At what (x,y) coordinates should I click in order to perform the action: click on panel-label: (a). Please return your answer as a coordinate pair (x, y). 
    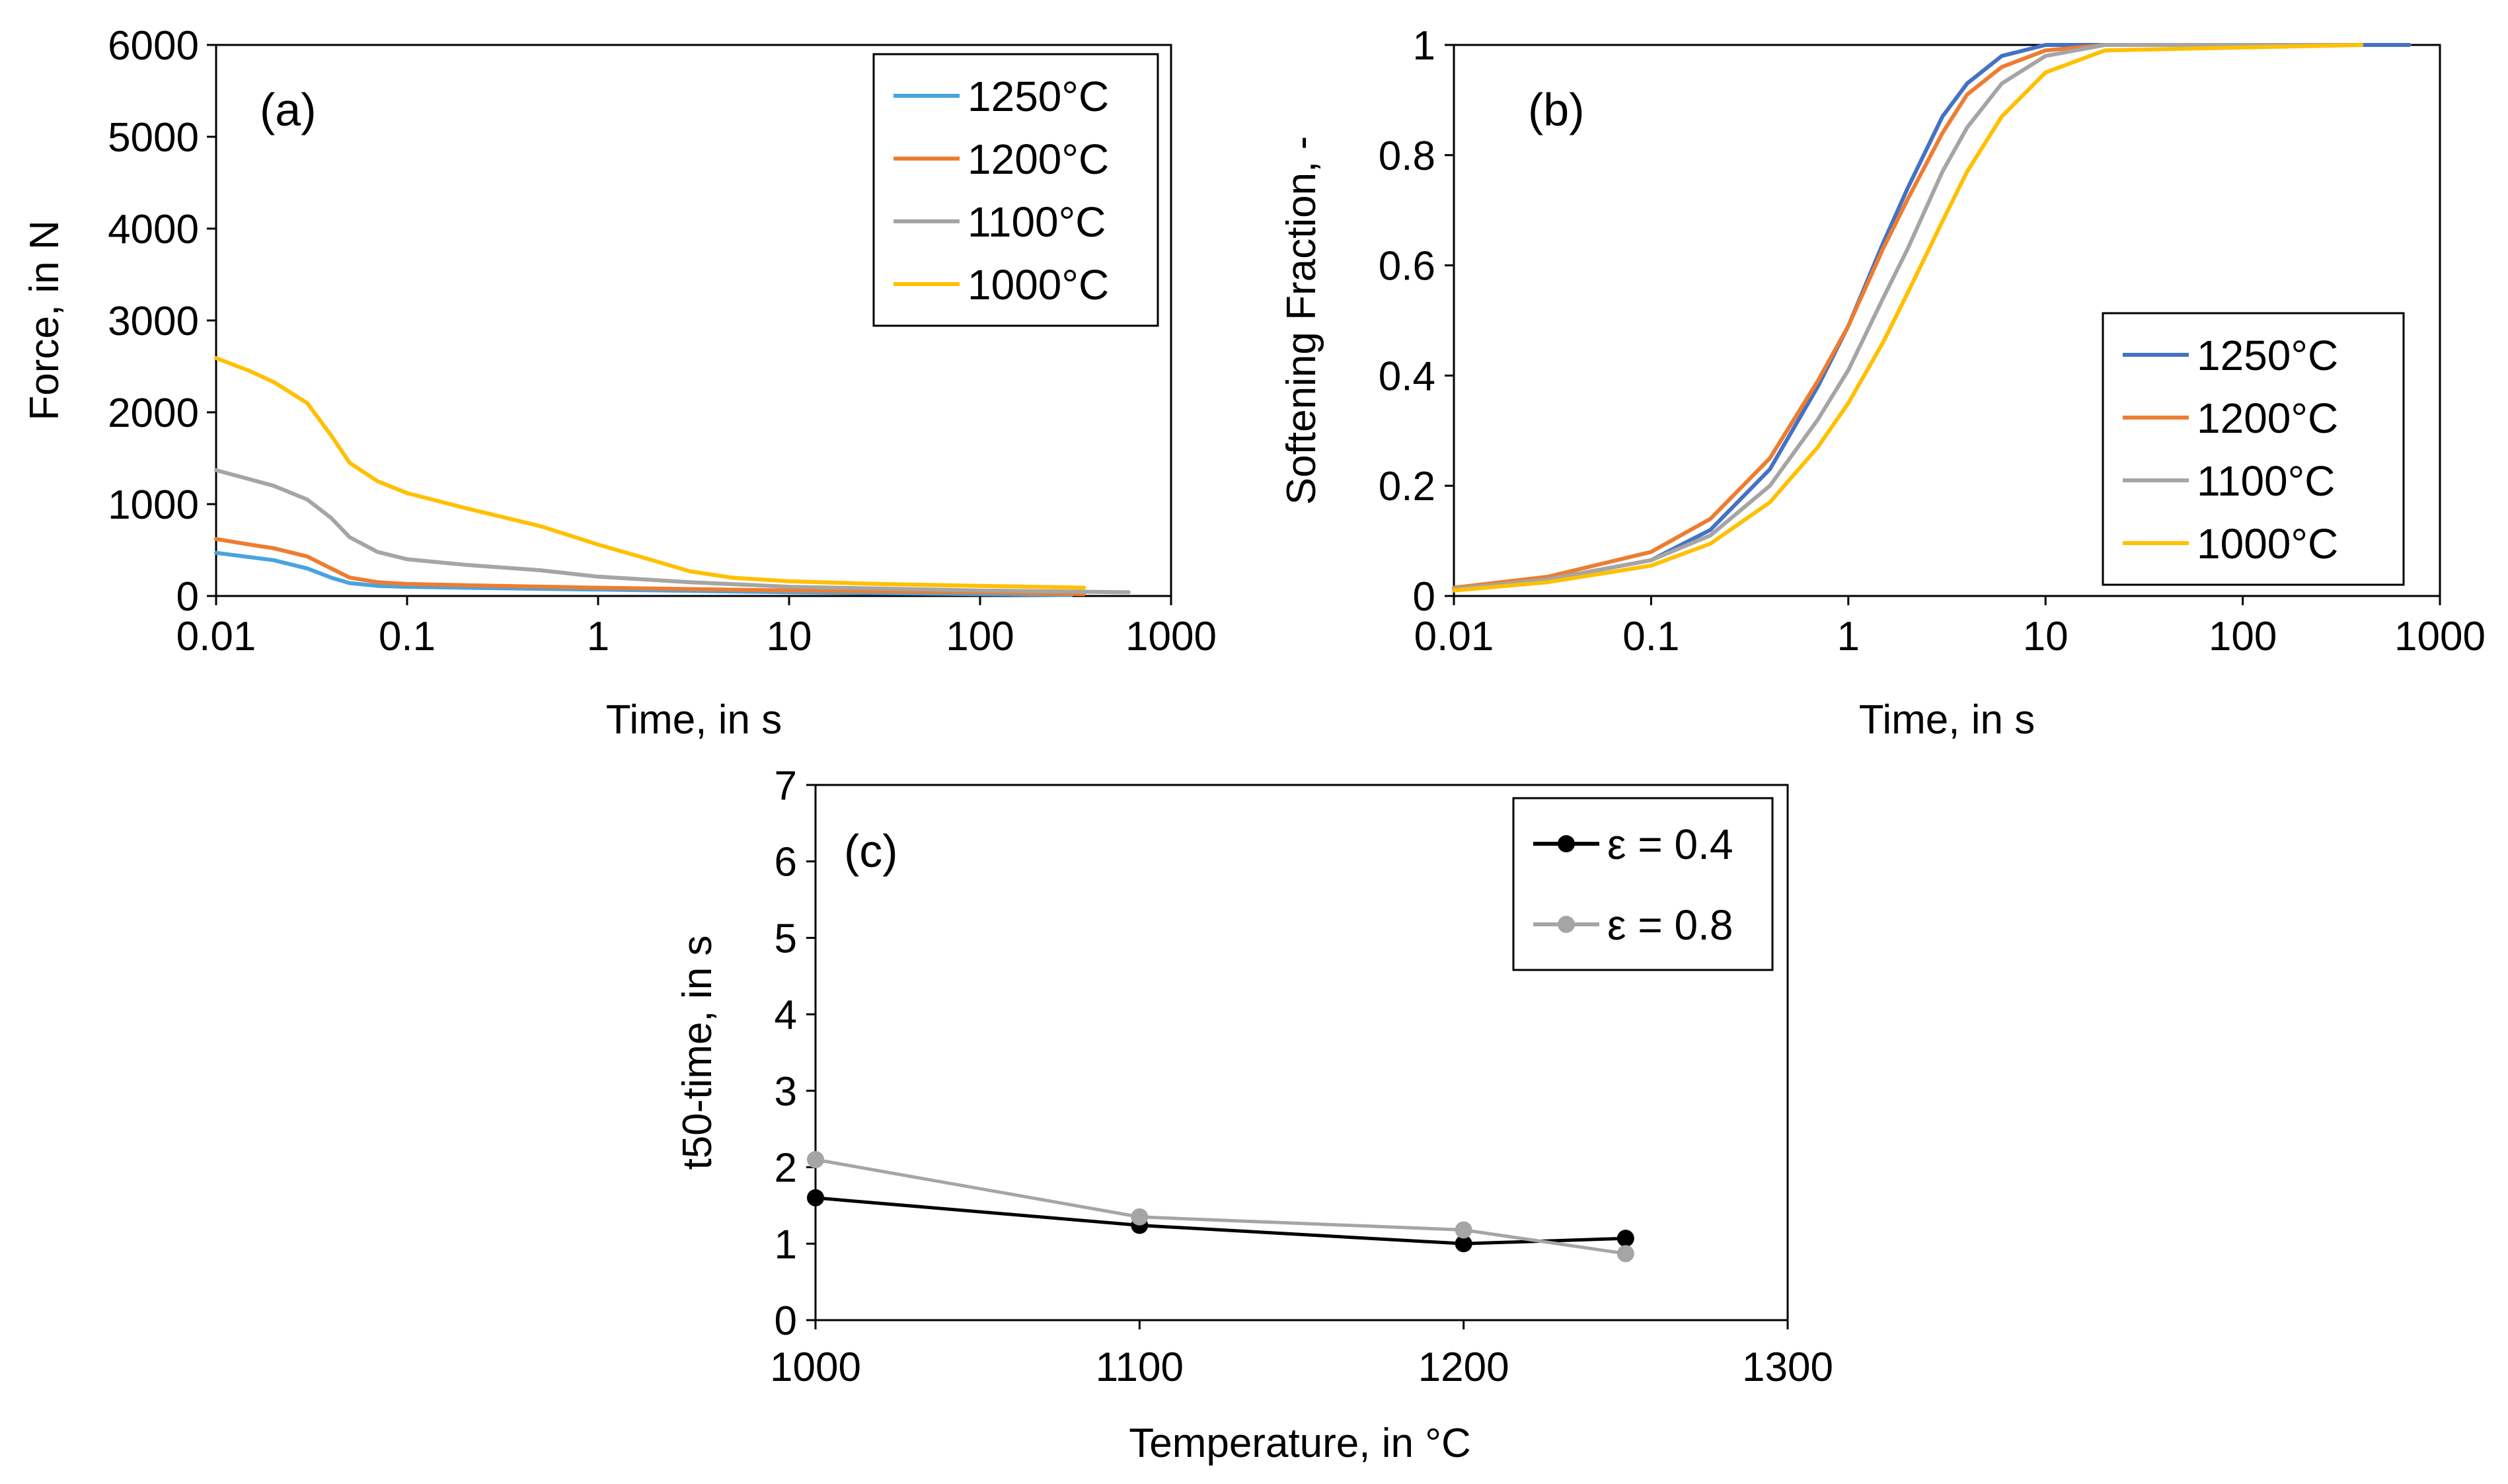
    Looking at the image, I should click on (288, 109).